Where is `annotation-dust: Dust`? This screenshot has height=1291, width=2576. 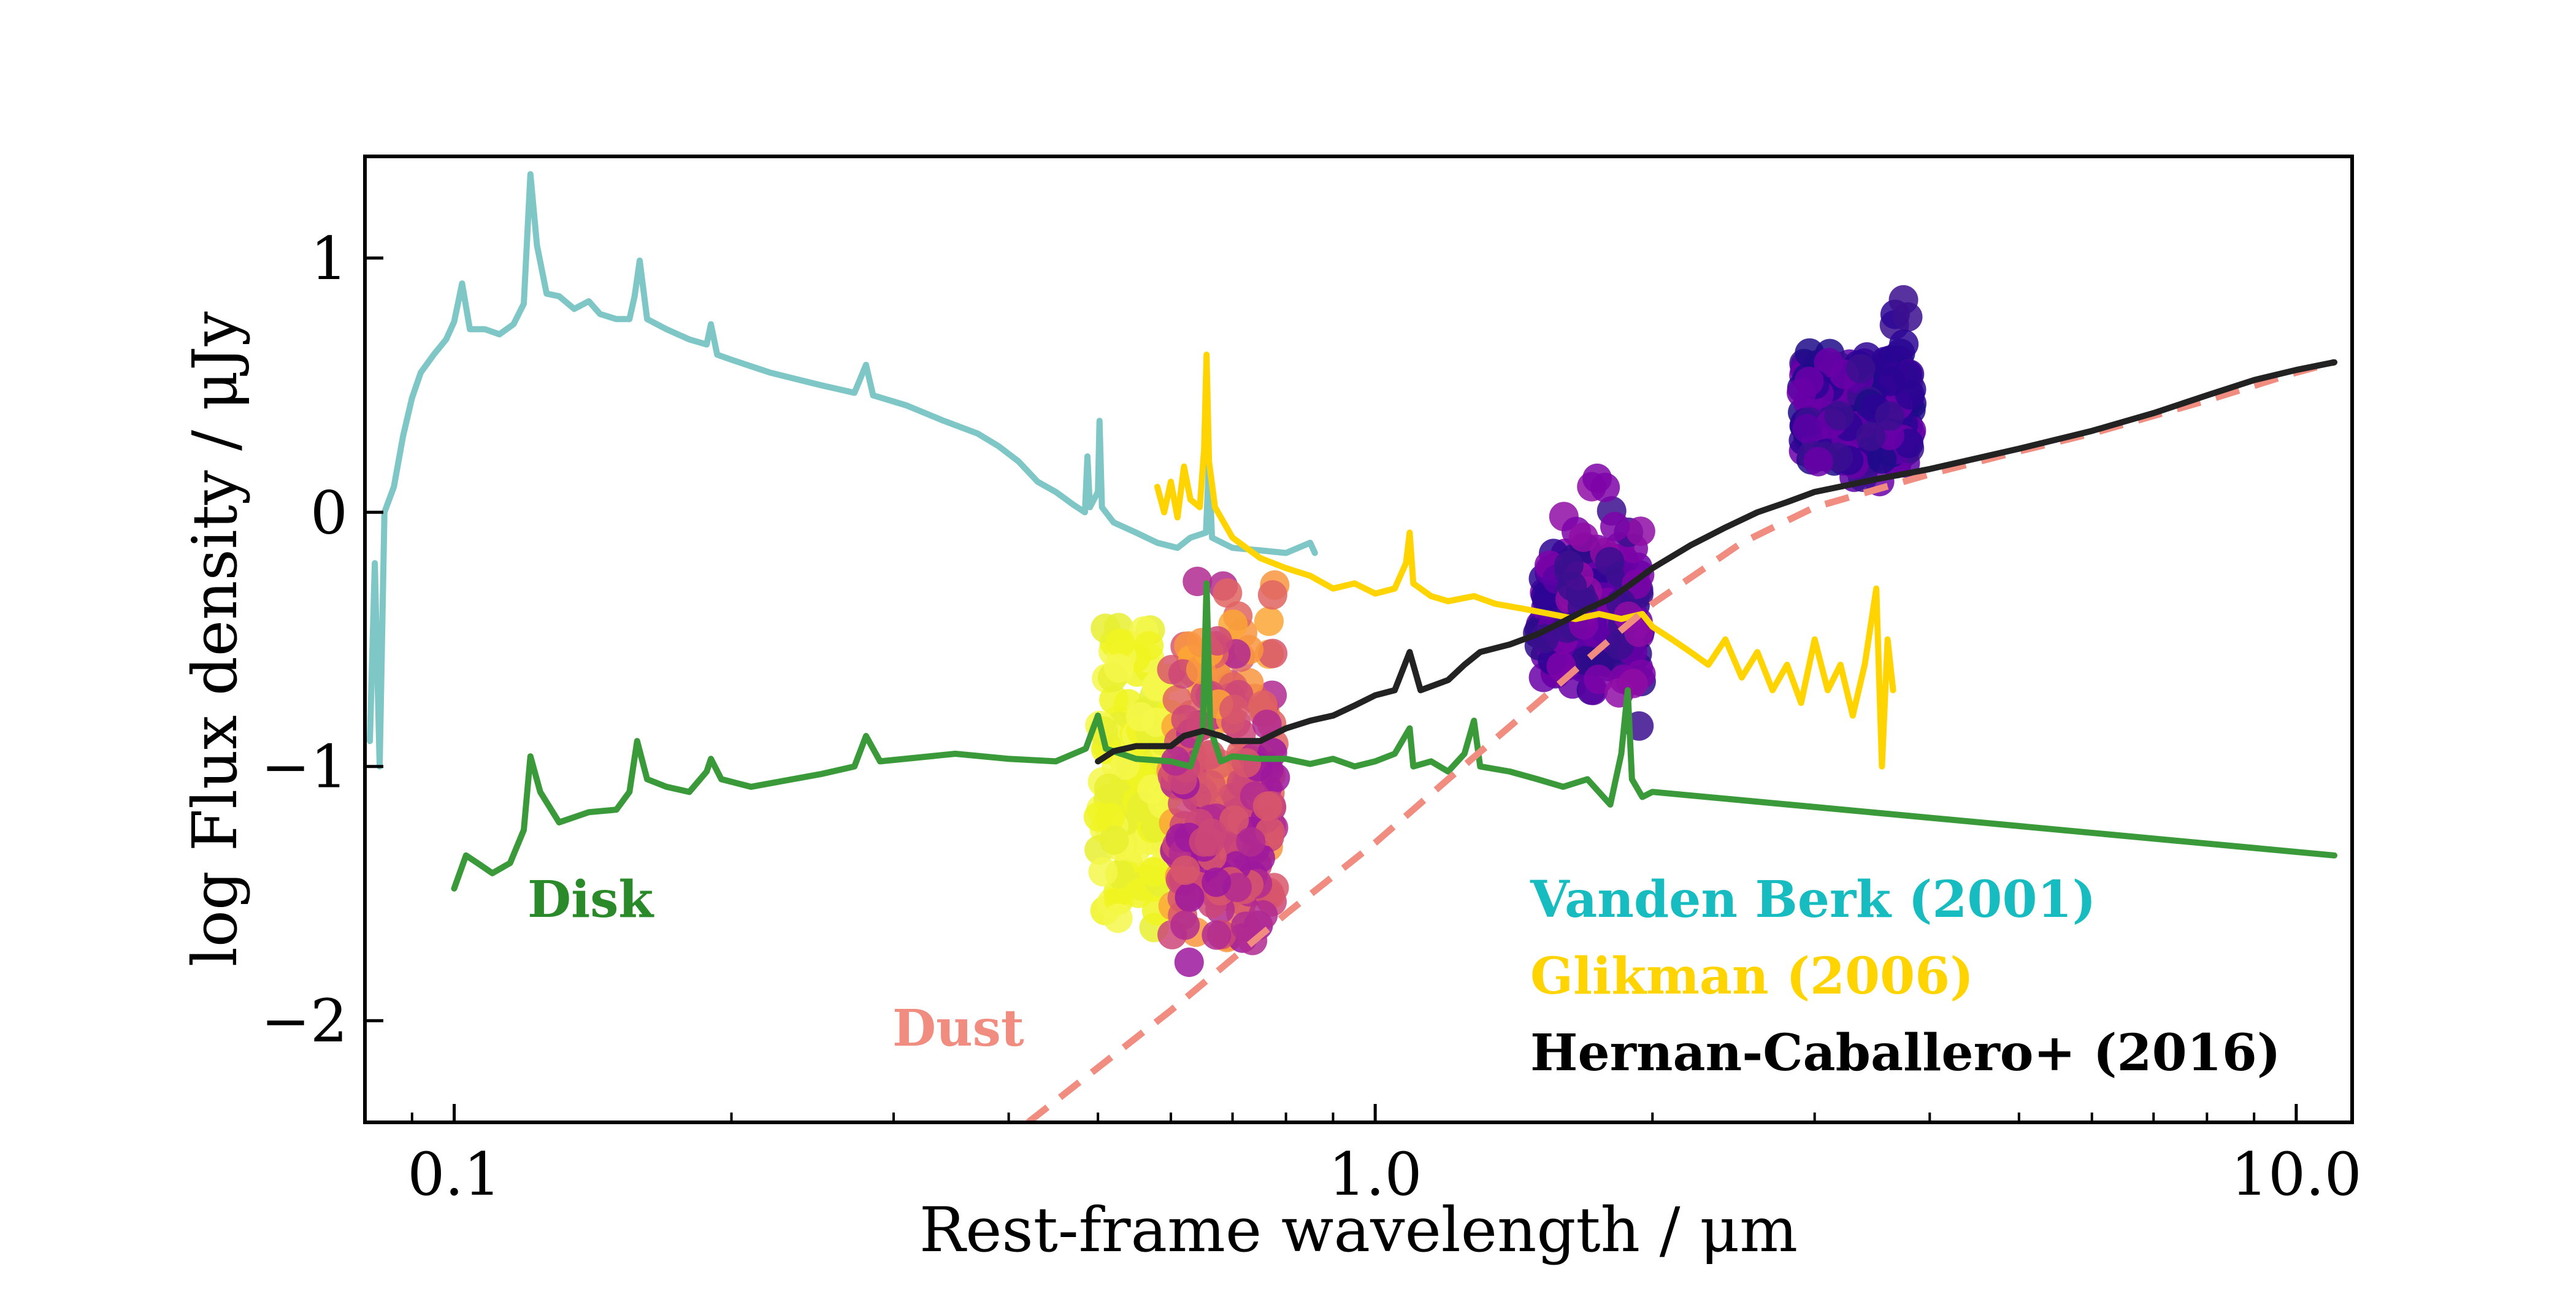 annotation-dust: Dust is located at coordinates (958, 1028).